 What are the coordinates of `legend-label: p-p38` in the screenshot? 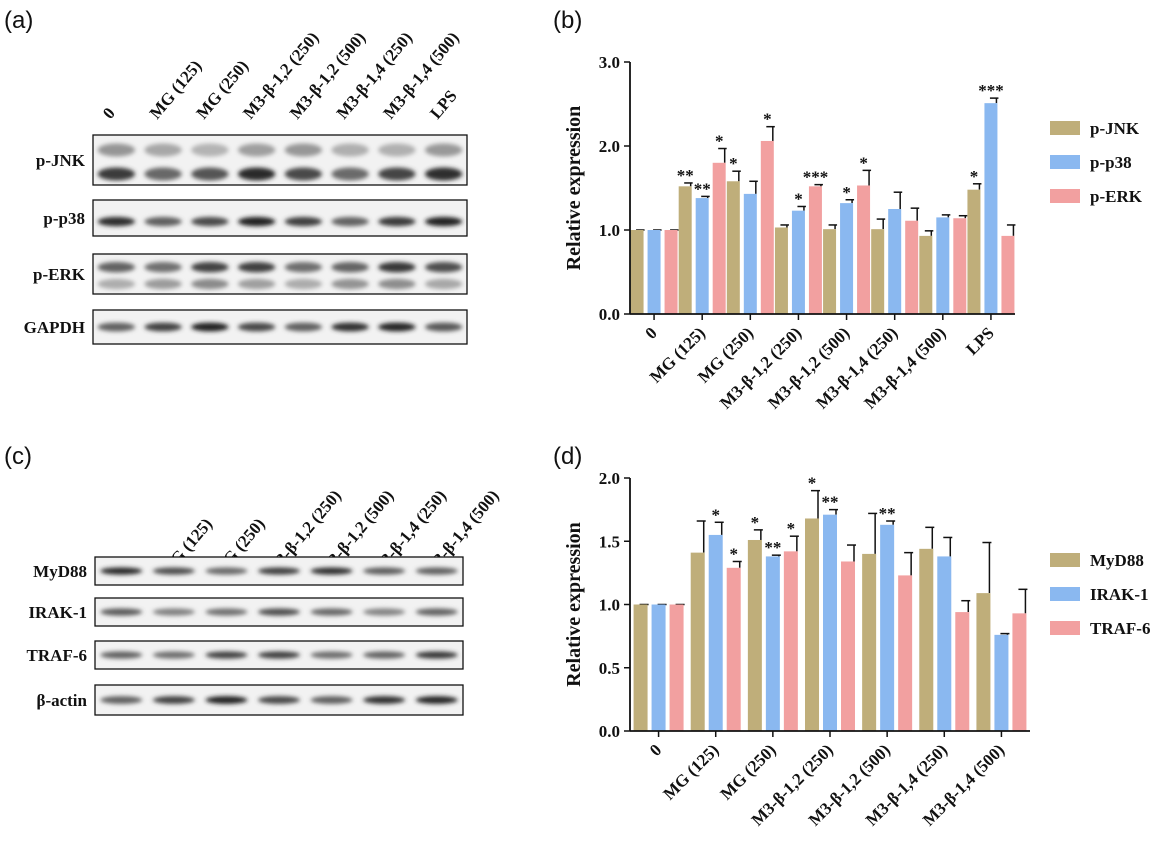 It's located at (1111, 162).